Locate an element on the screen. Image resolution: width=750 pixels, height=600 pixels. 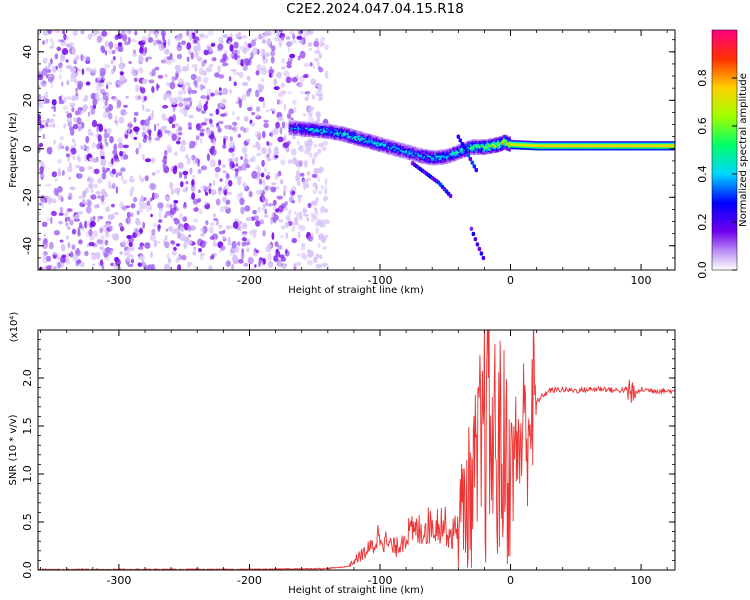
colorbar-tick-label: 0.4 is located at coordinates (702, 174).